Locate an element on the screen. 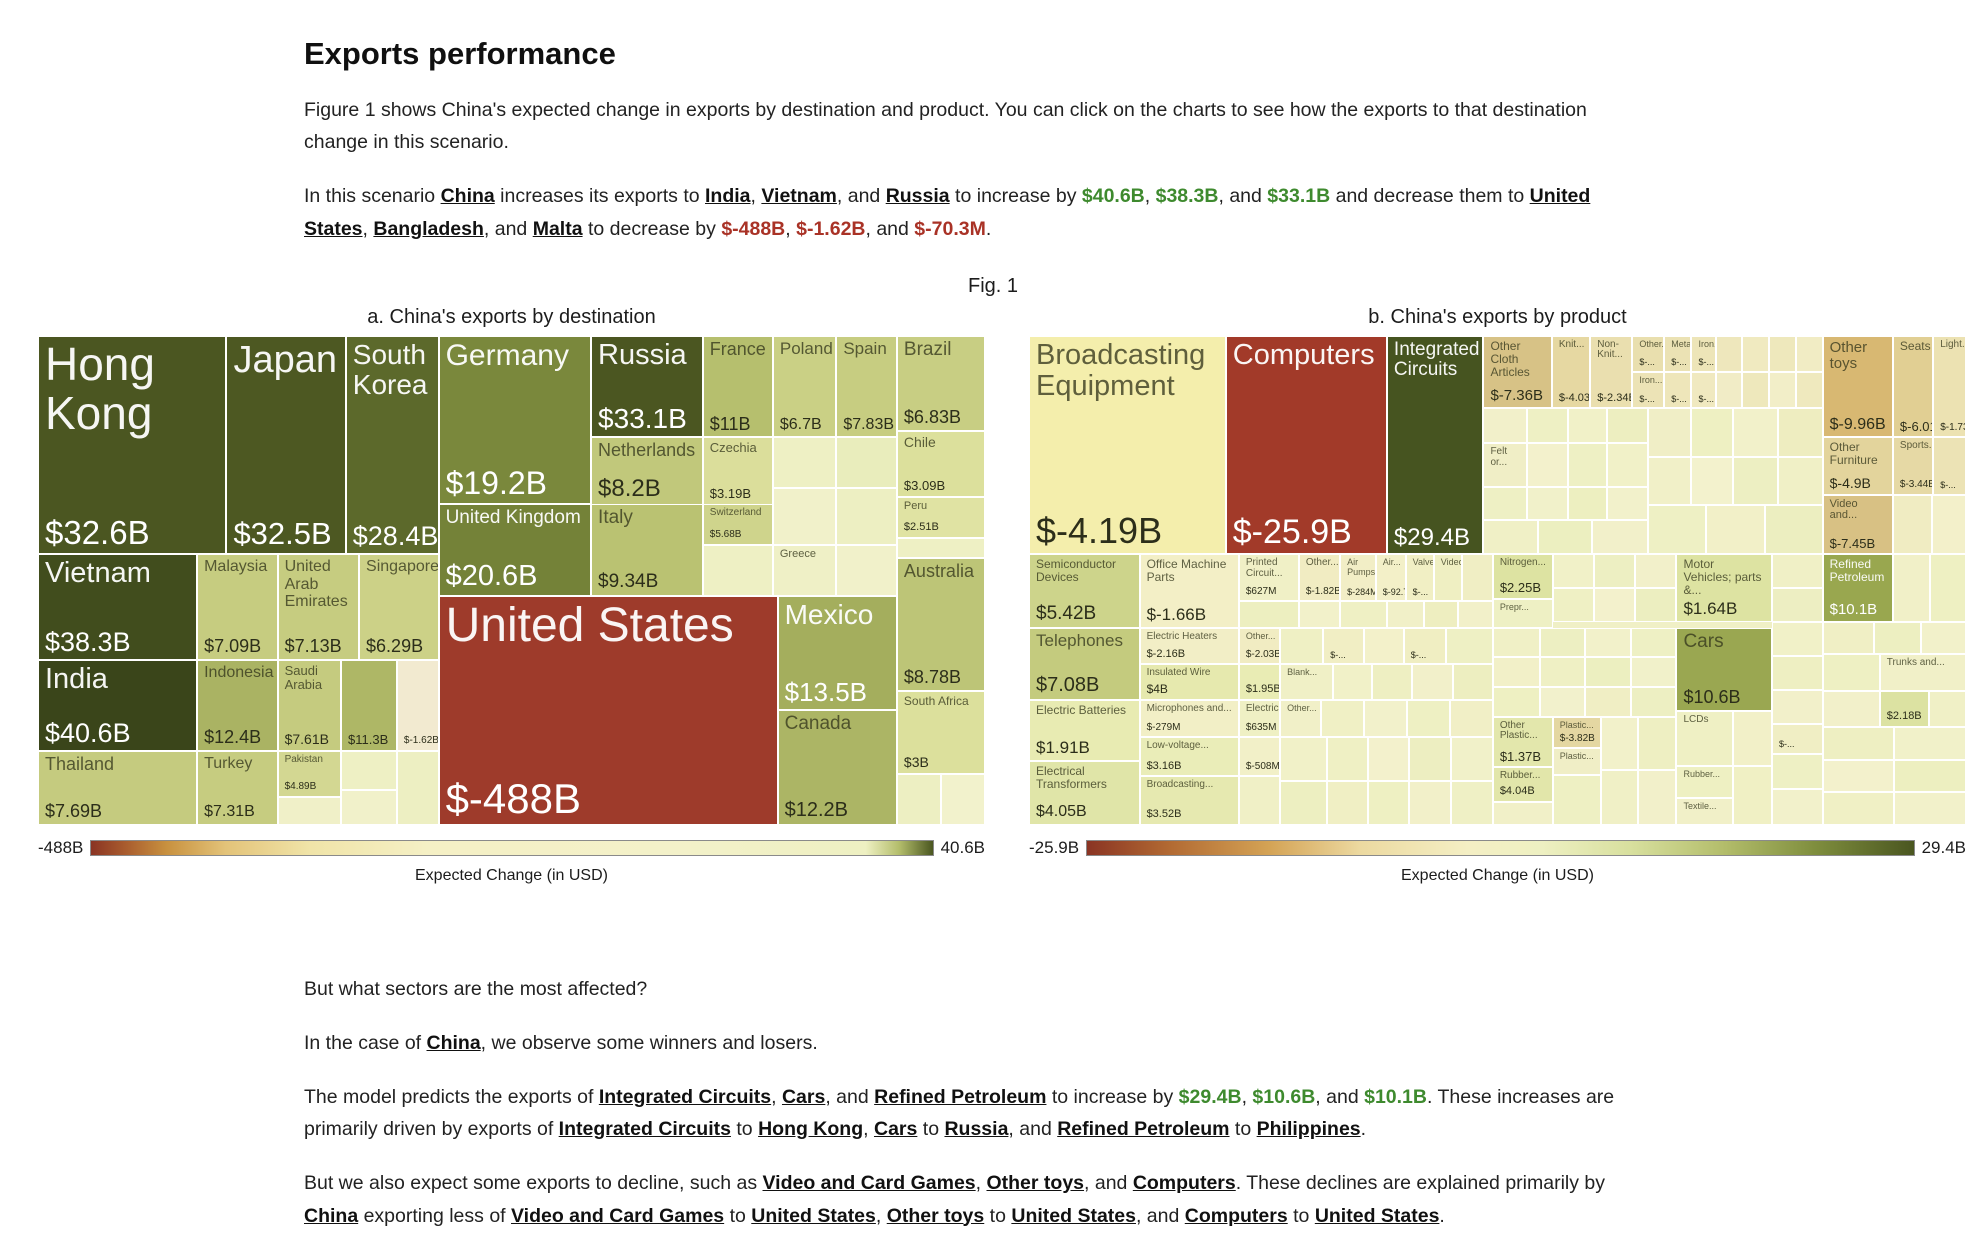  inline-link: Vietnam is located at coordinates (799, 196).